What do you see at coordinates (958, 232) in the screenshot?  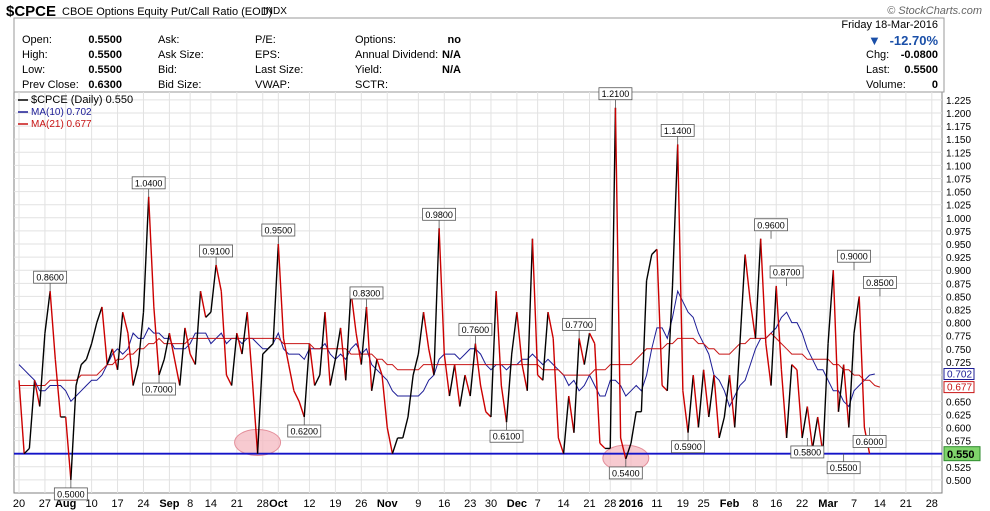 I see `y-tick-label: 0.975` at bounding box center [958, 232].